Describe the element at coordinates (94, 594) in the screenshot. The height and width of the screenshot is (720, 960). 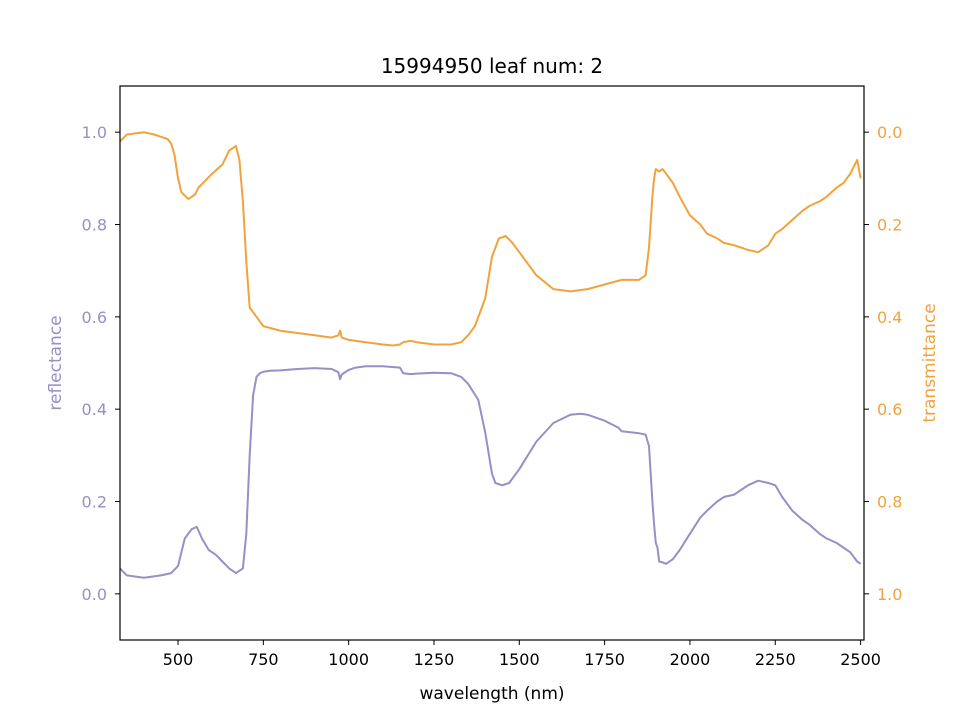
I see `left-y-tick-label: 0.0` at that location.